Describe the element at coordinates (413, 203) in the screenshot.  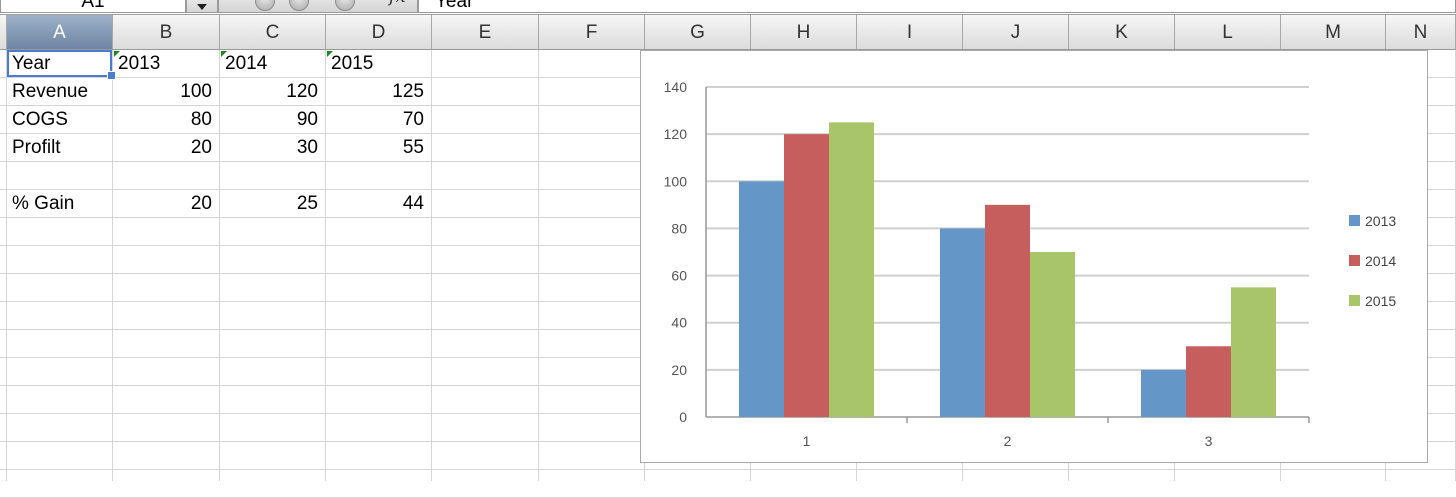
I see `value-cell: 44` at that location.